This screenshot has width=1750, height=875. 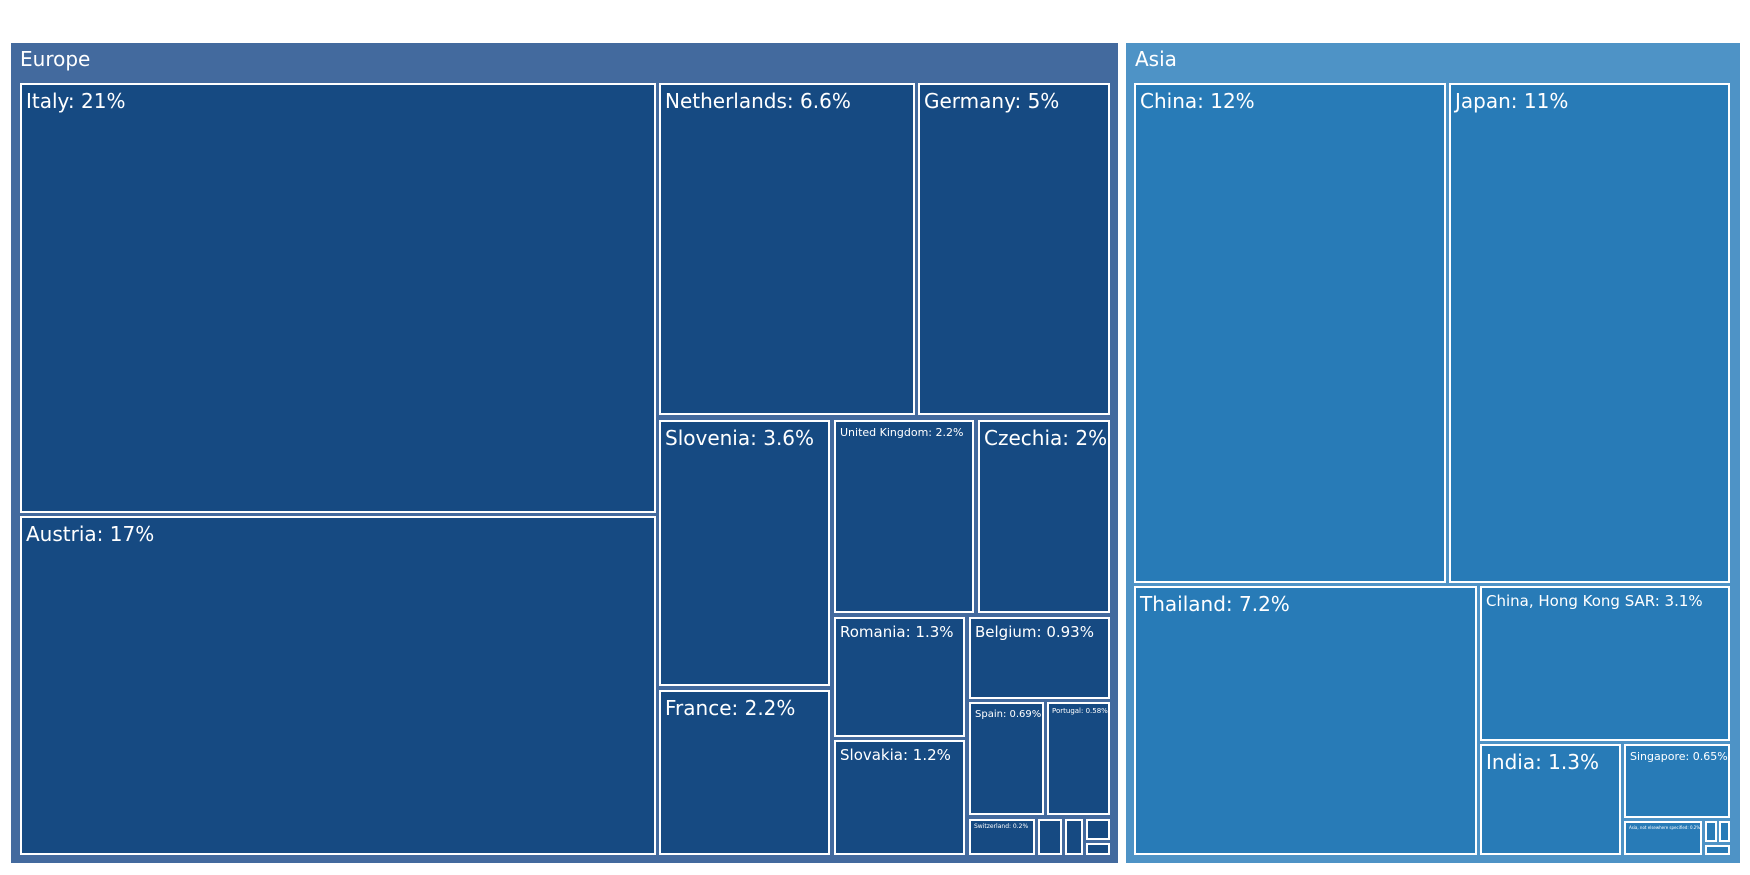 What do you see at coordinates (902, 432) in the screenshot?
I see `cell-label: United Kingdom: 2.2%` at bounding box center [902, 432].